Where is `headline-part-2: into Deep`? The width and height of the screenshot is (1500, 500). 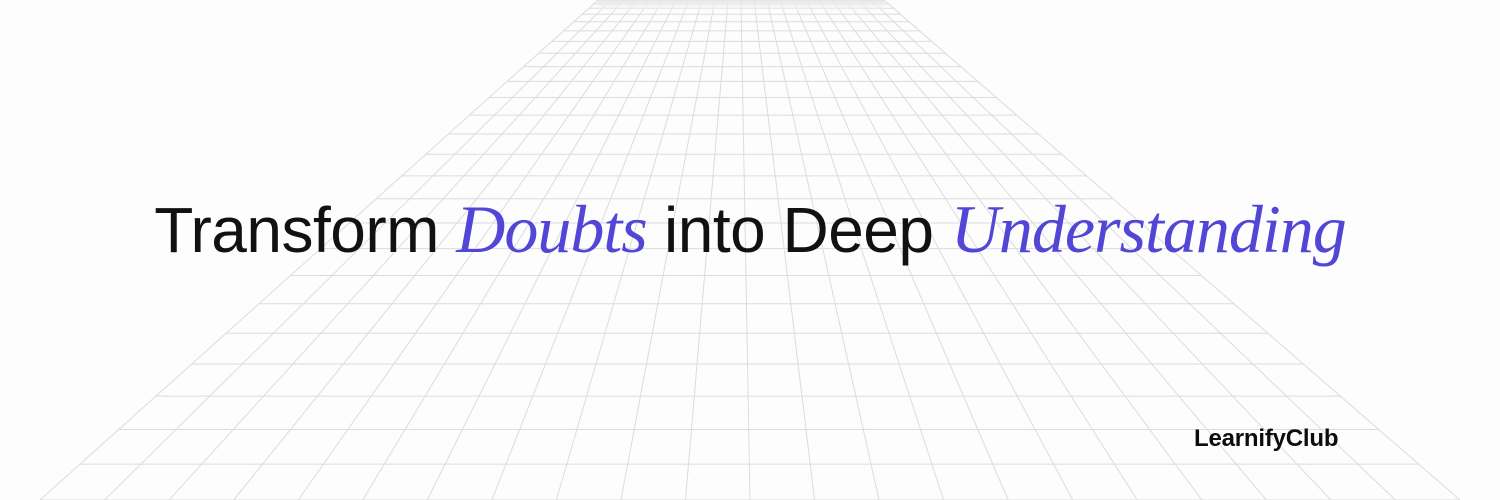
headline-part-2: into Deep is located at coordinates (798, 230).